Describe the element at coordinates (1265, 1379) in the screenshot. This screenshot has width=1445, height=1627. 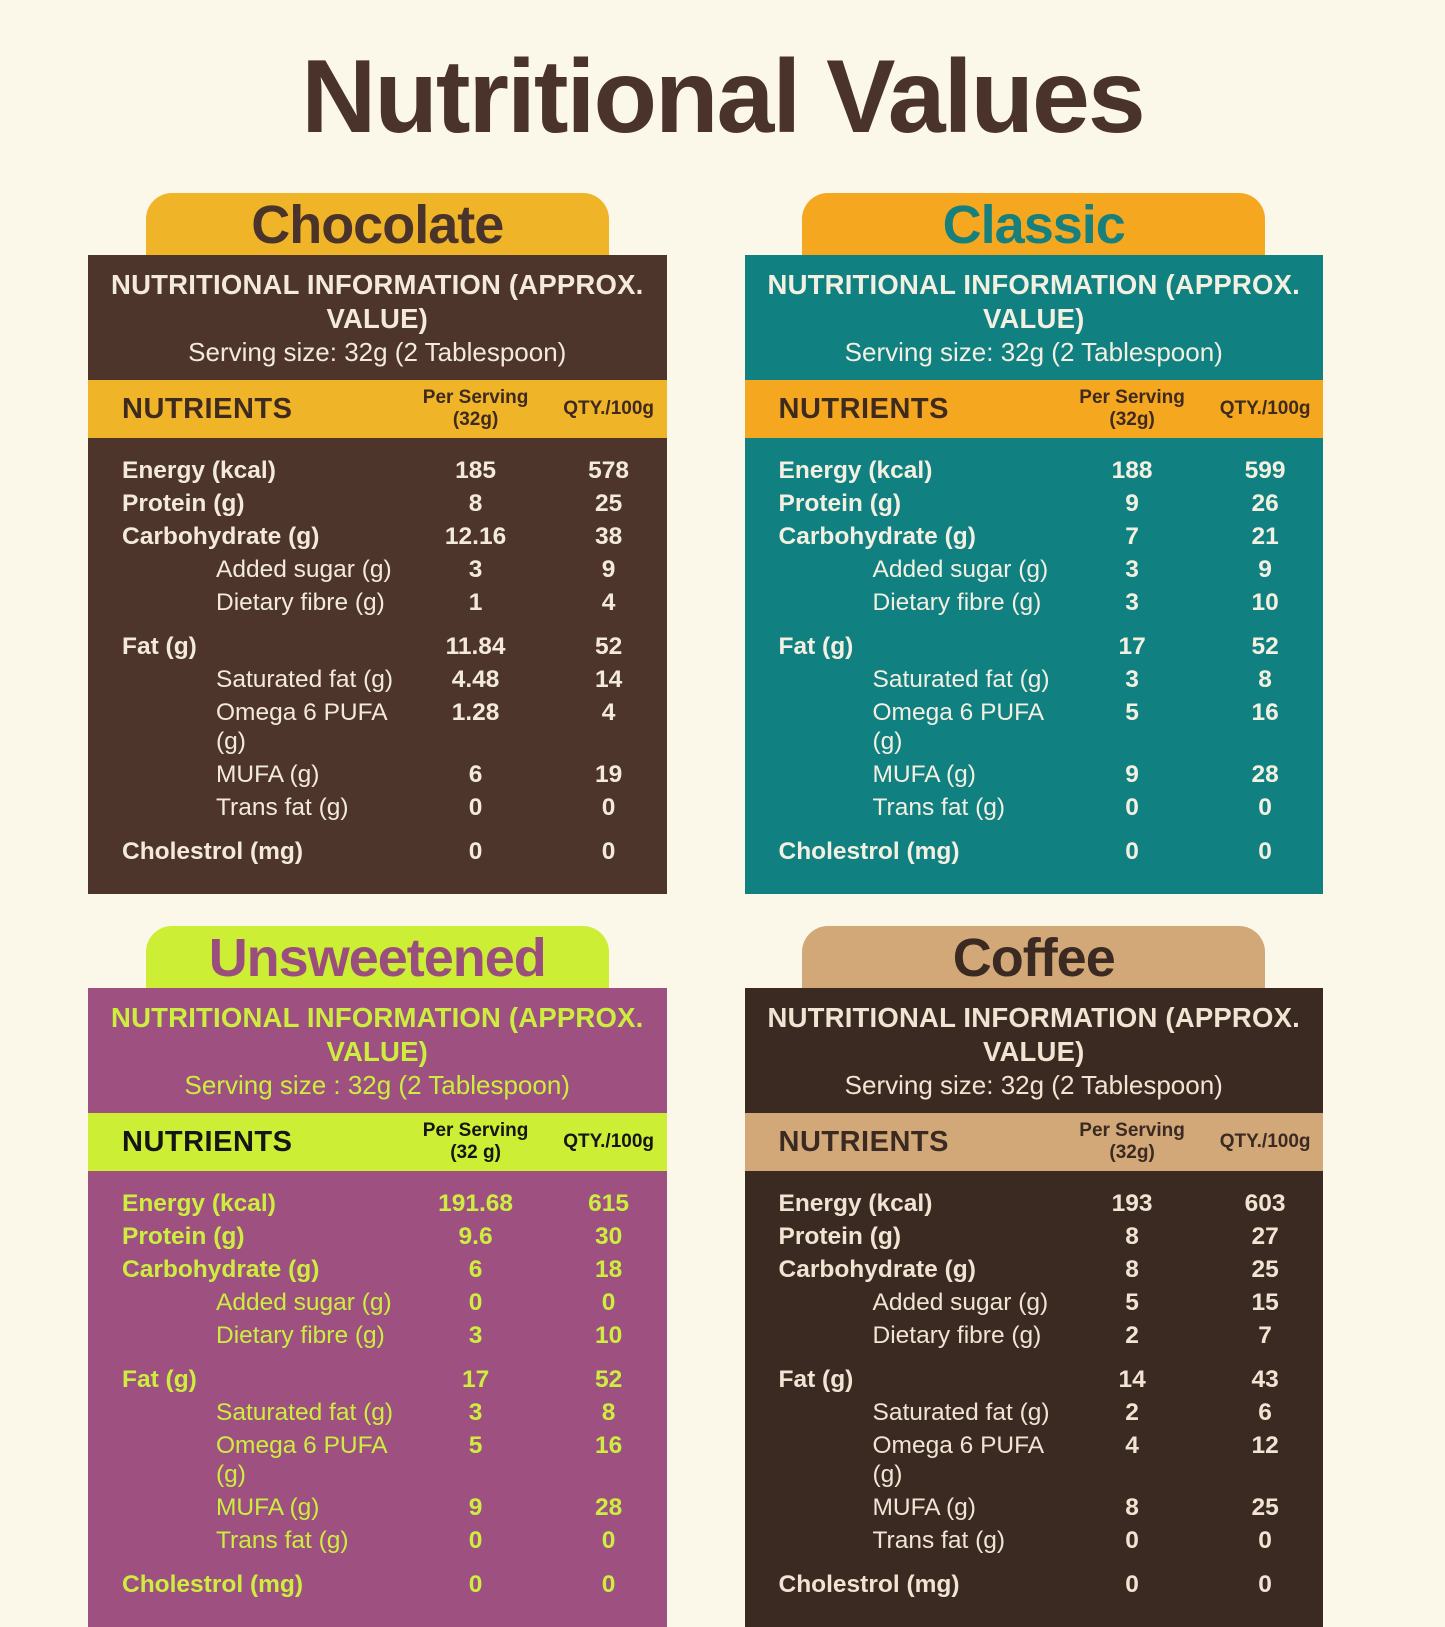
I see `value-per-100g: 43` at that location.